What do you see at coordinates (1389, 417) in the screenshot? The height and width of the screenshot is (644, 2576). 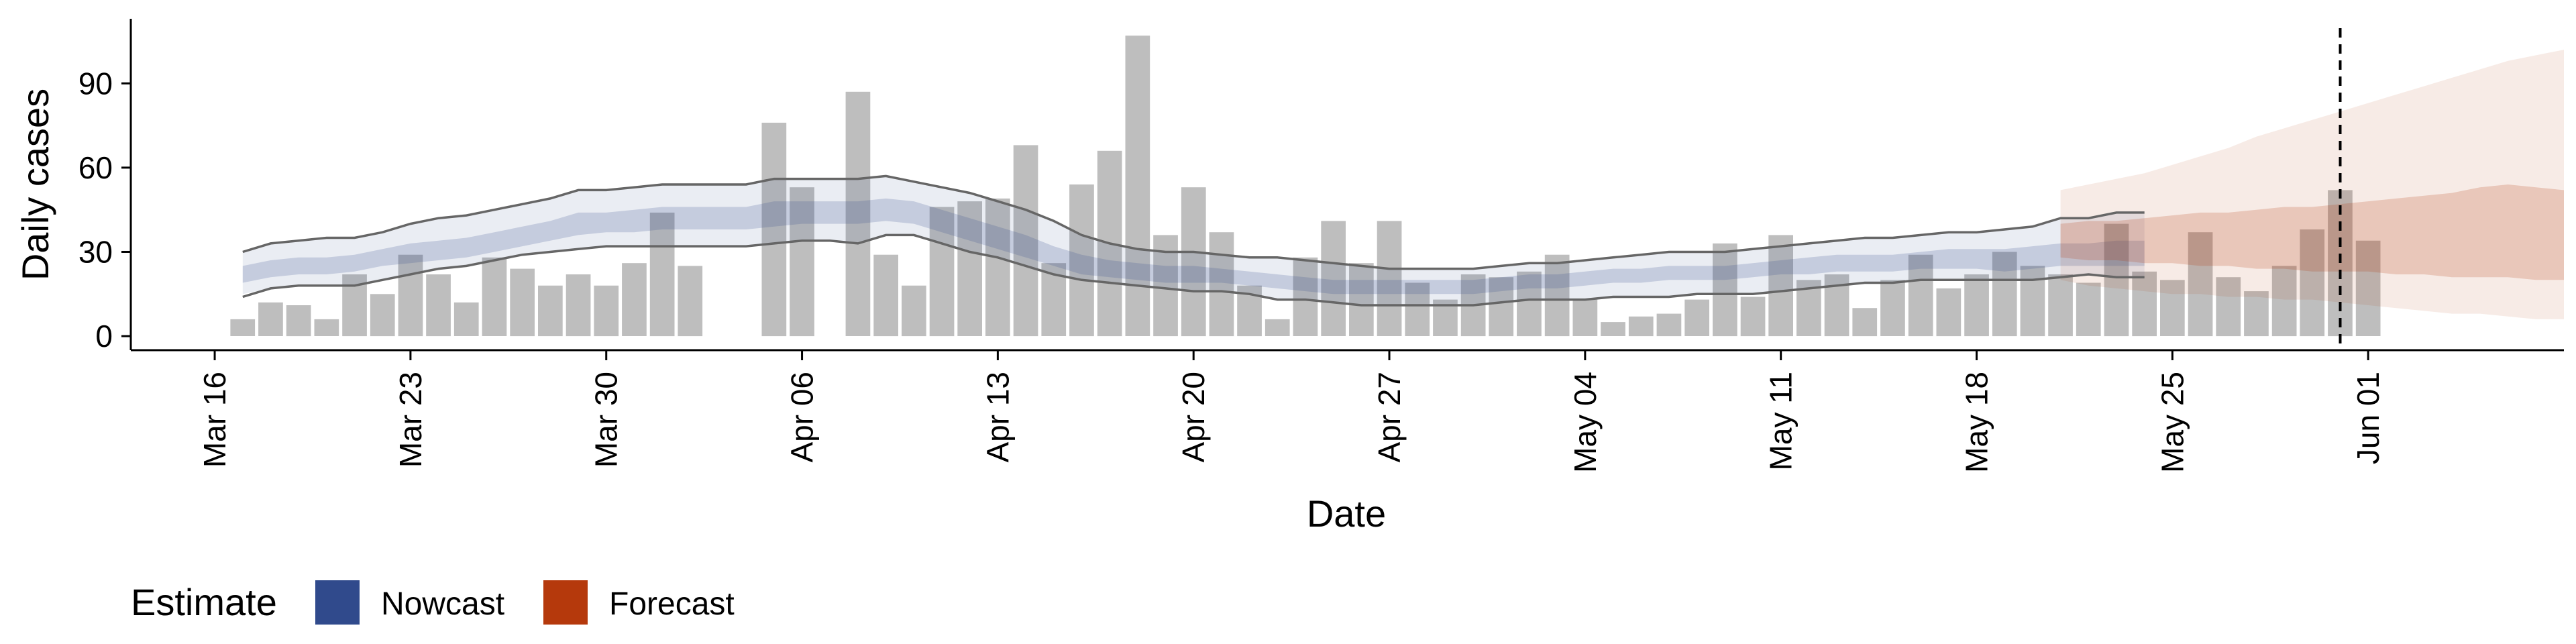 I see `x-tick-label: Apr 27` at bounding box center [1389, 417].